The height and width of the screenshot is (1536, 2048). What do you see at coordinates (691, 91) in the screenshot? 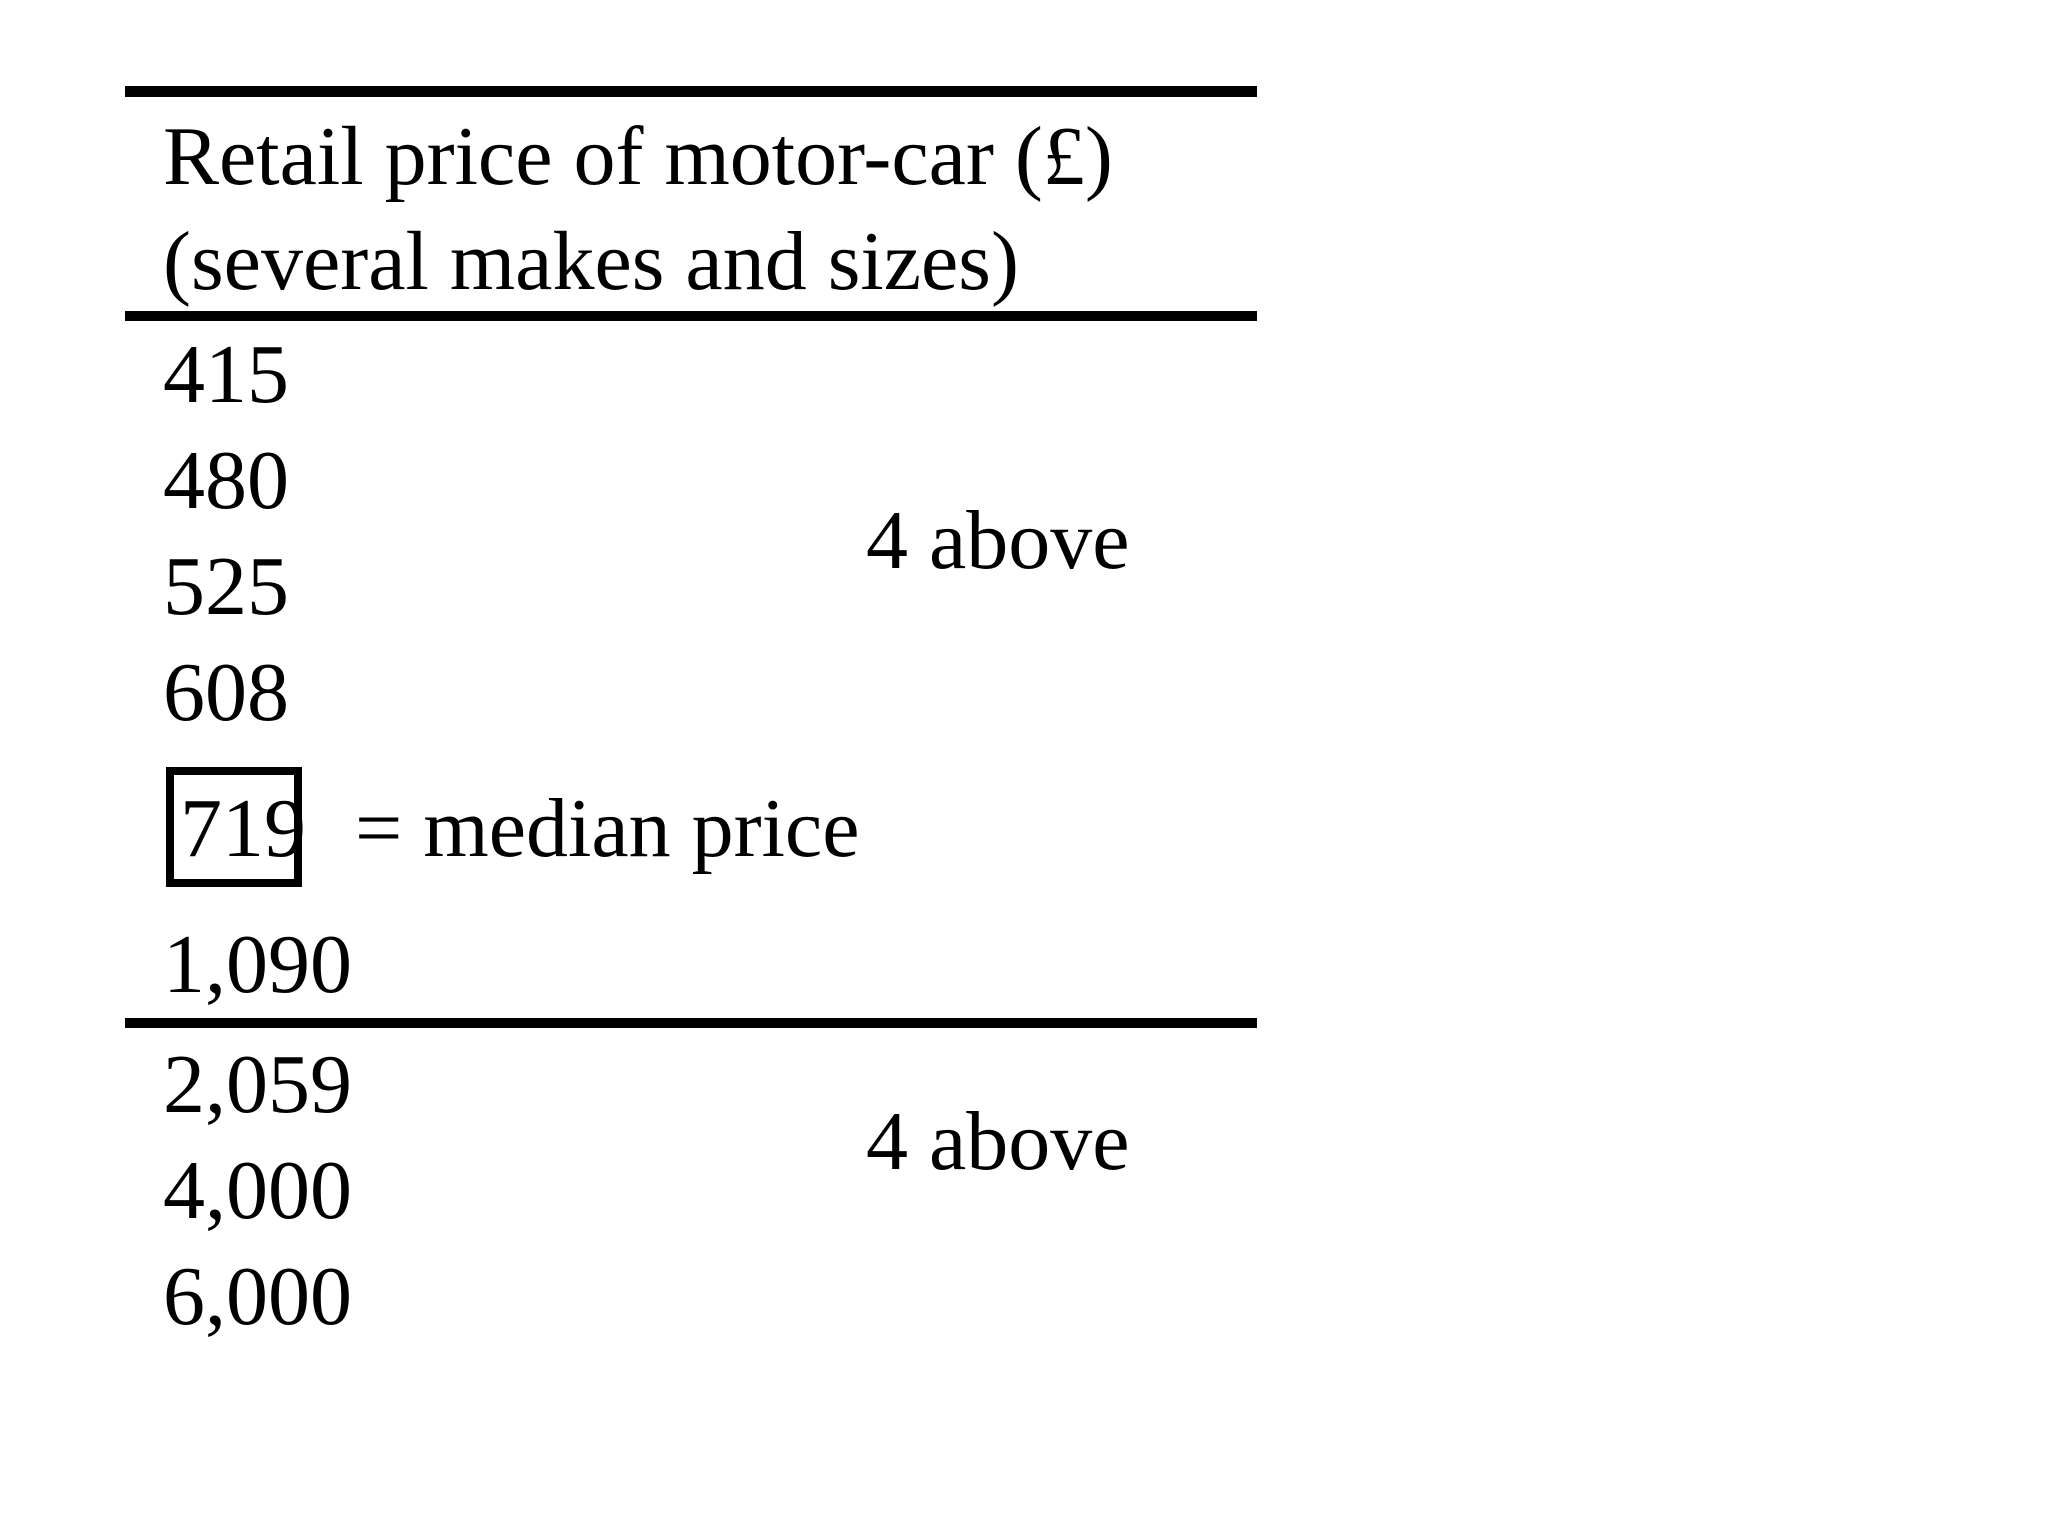
I see `table-top-rule` at bounding box center [691, 91].